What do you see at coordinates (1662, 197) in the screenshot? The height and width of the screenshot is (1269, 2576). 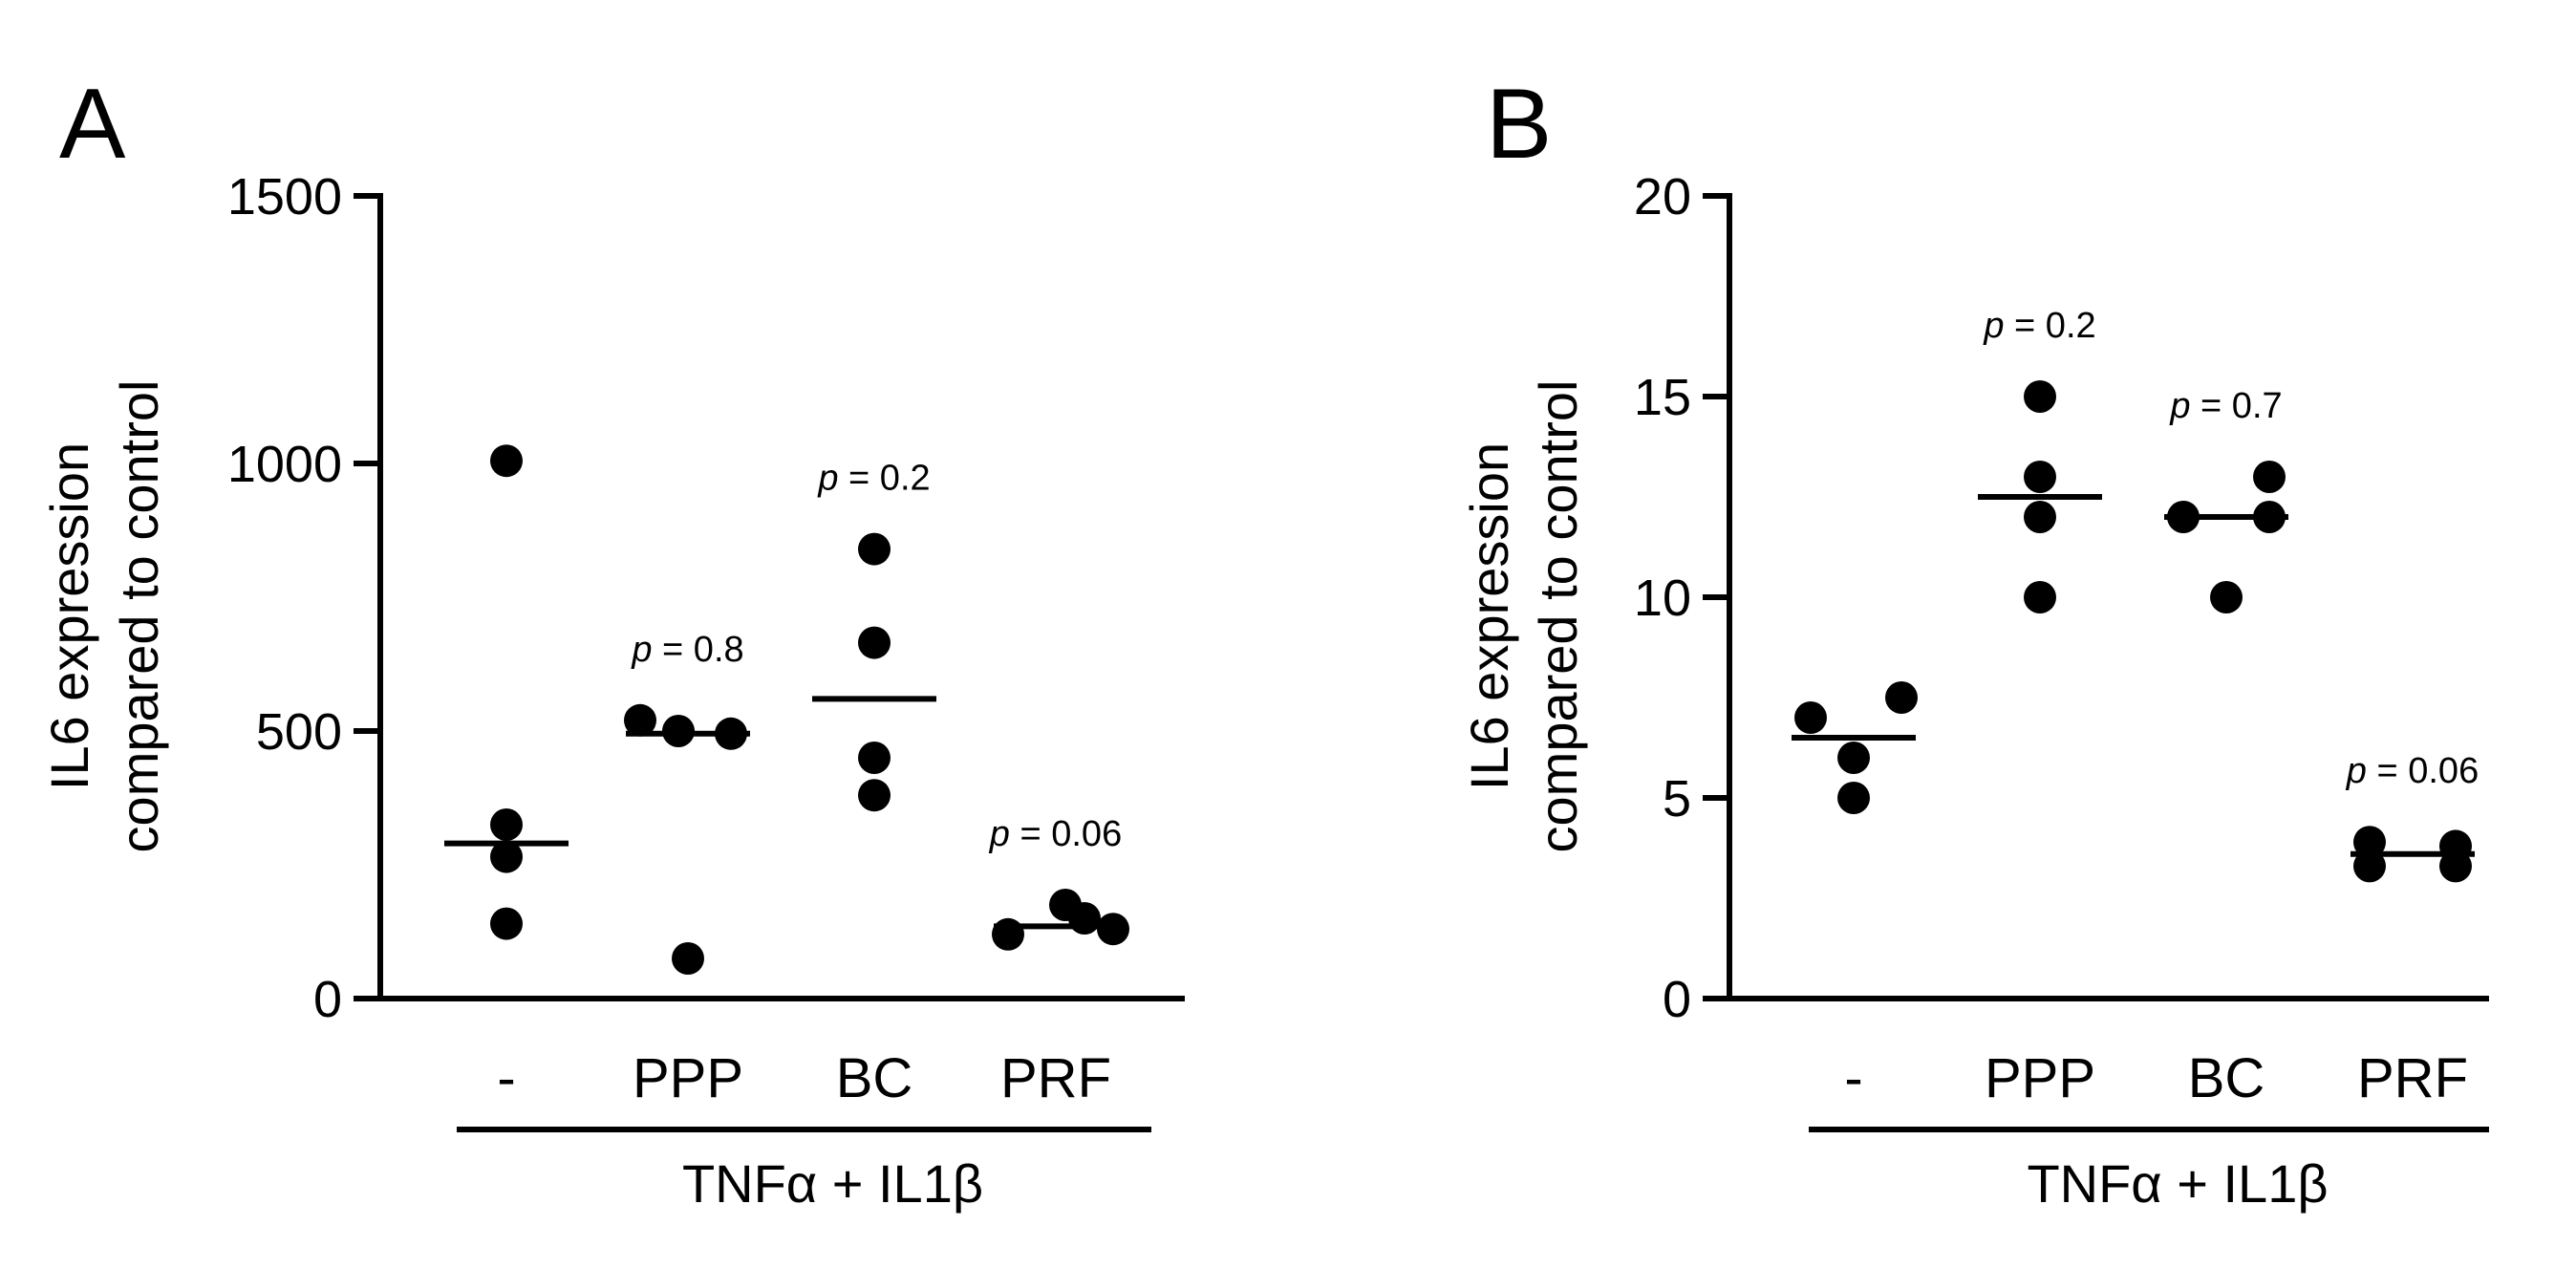 I see `y-tick-label: 20` at bounding box center [1662, 197].